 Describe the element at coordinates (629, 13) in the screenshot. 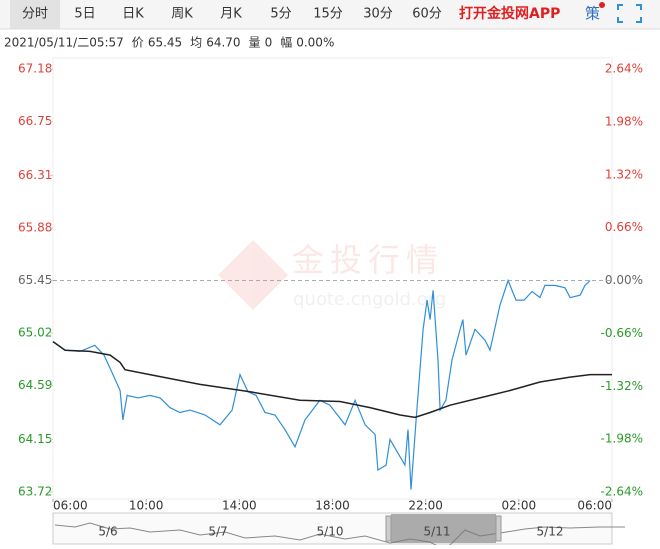

I see `fullscreen-icon` at that location.